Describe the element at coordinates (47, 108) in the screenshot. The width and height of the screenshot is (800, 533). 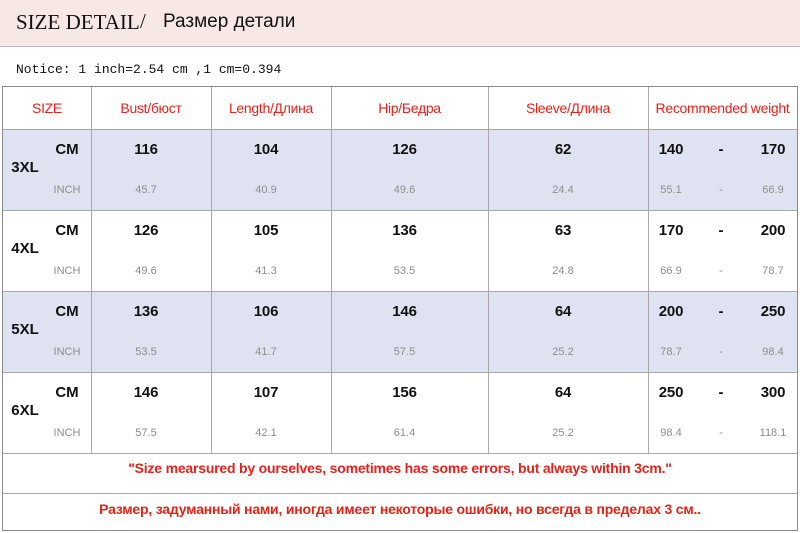
I see `col-header-size: SIZE` at that location.